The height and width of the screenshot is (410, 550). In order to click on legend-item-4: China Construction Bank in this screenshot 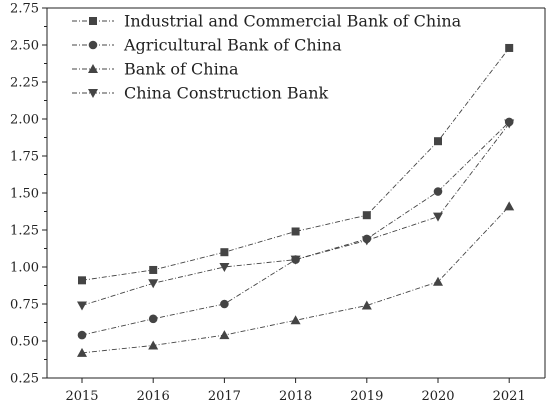, I will do `click(200, 93)`.